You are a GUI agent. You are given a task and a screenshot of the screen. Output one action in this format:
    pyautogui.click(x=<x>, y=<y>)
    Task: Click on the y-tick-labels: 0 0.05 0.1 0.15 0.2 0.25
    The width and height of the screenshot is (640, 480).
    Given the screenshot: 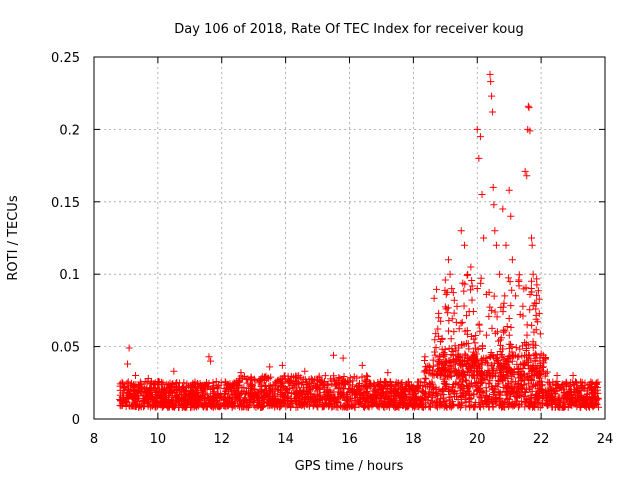 What is the action you would take?
    pyautogui.click(x=65, y=239)
    